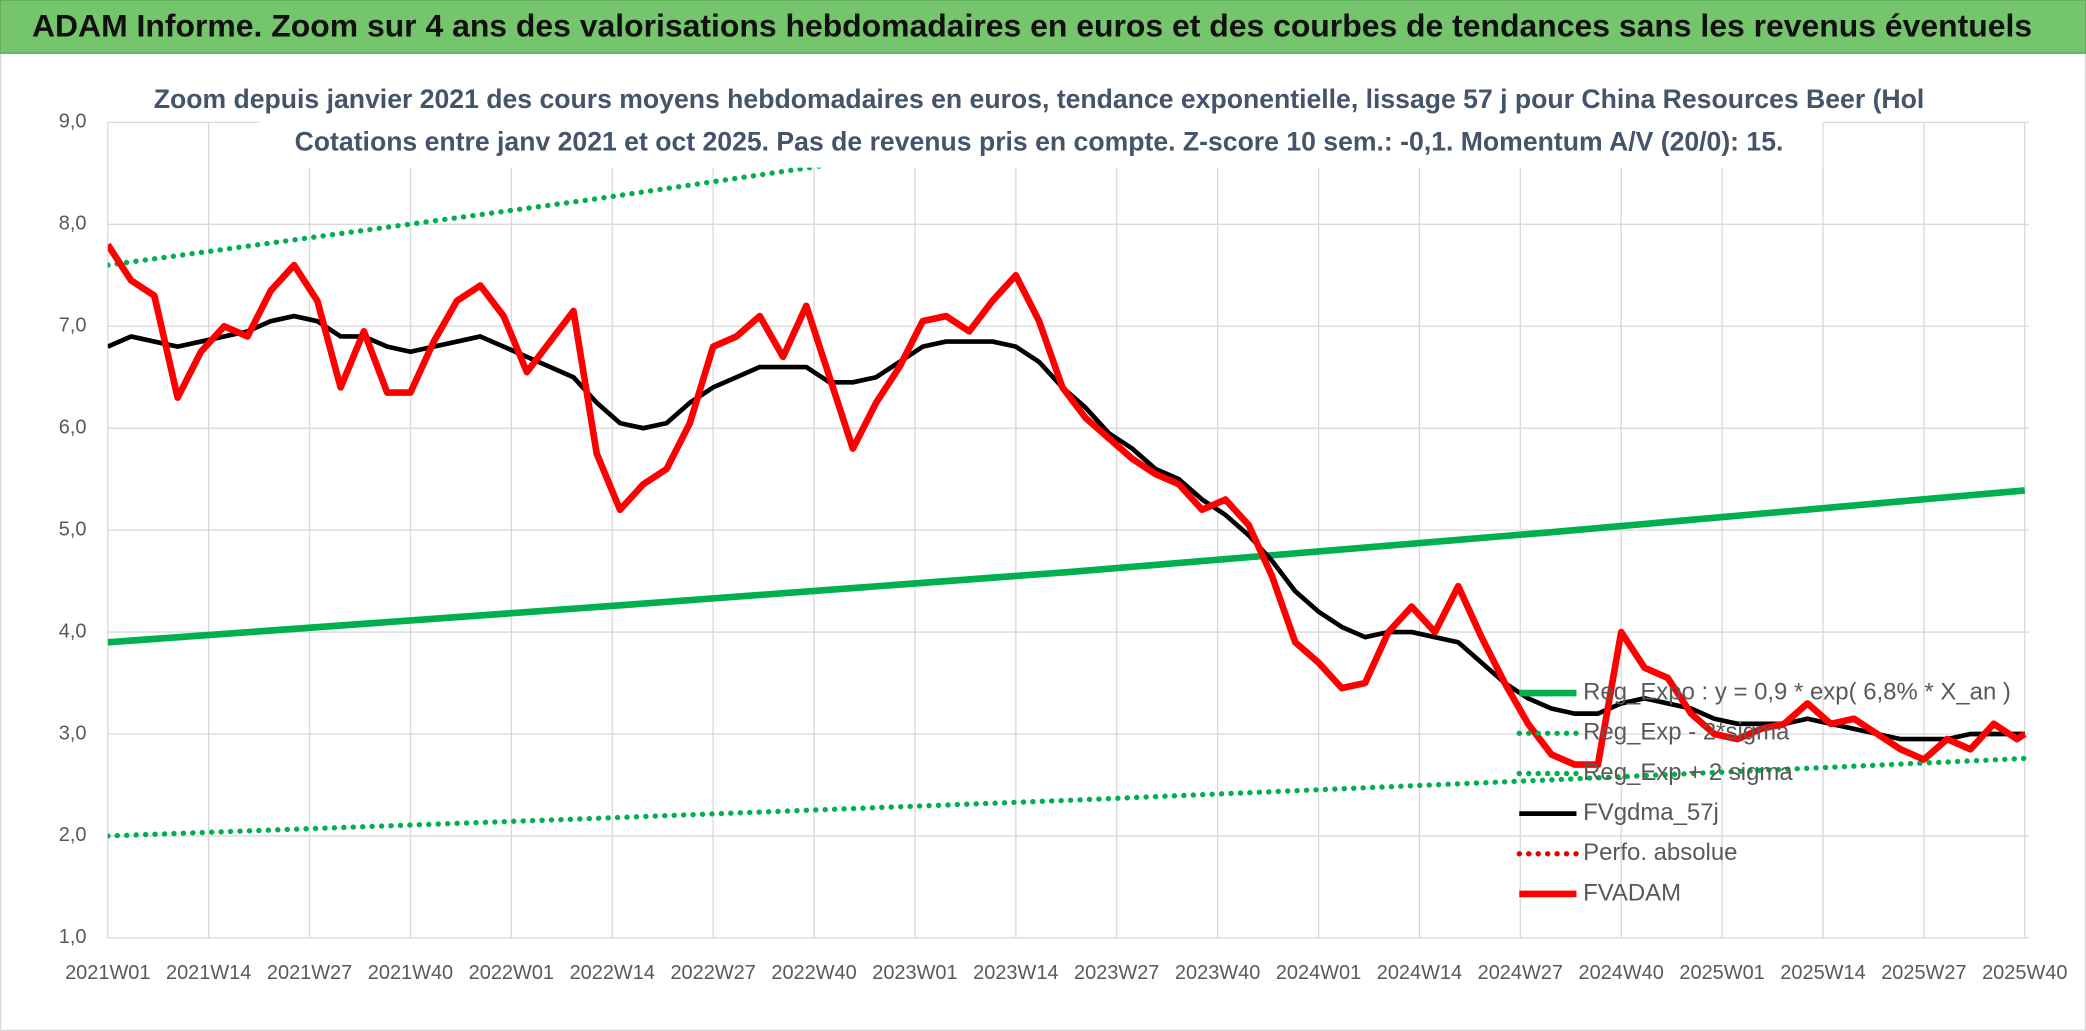 The image size is (2086, 1031). What do you see at coordinates (1419, 973) in the screenshot?
I see `x-tick-label: 2024W14` at bounding box center [1419, 973].